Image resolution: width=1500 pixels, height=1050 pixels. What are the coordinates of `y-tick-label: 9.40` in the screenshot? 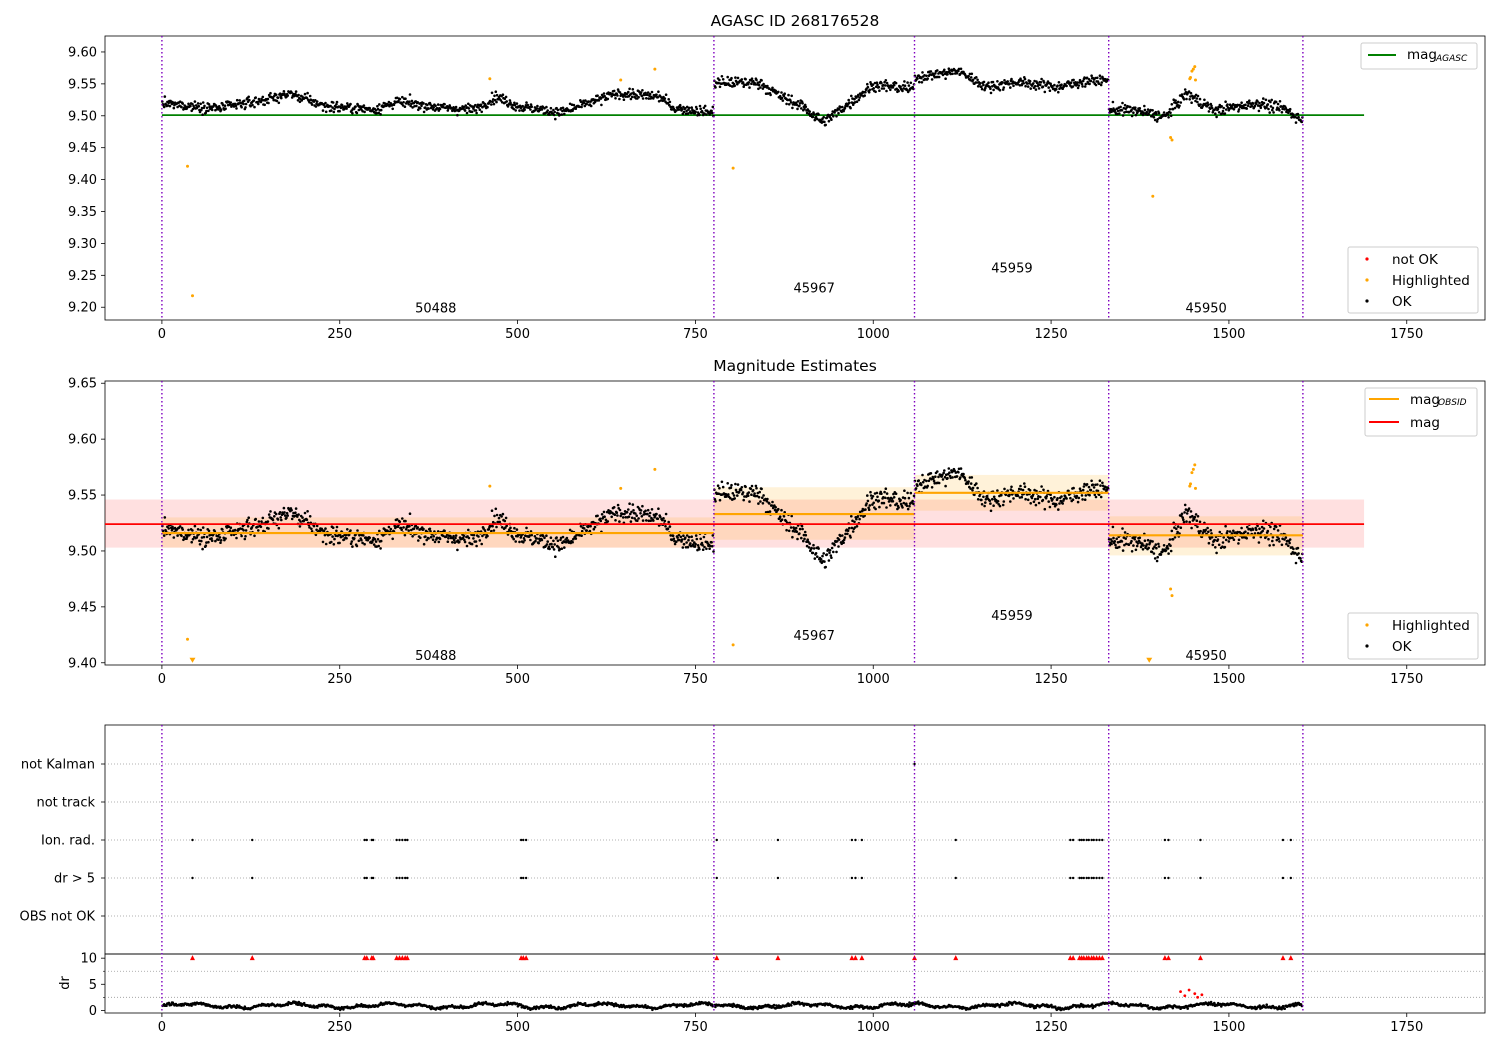 It's located at (82, 180).